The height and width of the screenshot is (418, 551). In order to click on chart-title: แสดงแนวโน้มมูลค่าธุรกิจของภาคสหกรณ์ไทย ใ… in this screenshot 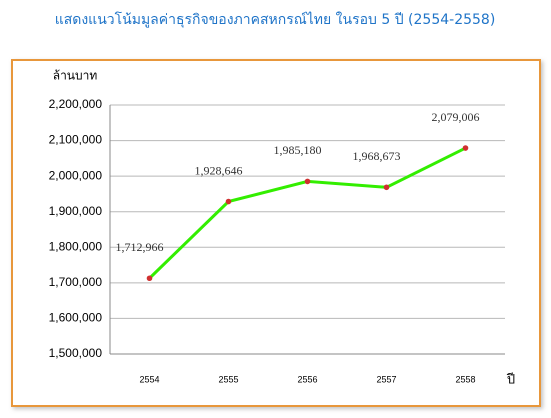, I will do `click(275, 19)`.